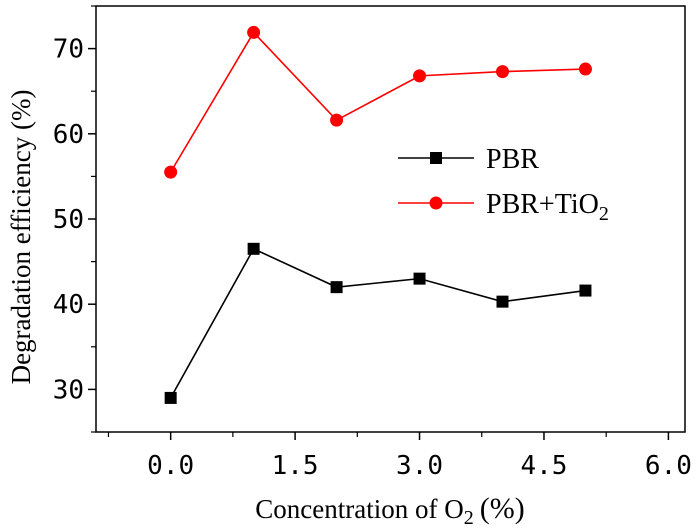  I want to click on x-tick-label: 0.0, so click(170, 466).